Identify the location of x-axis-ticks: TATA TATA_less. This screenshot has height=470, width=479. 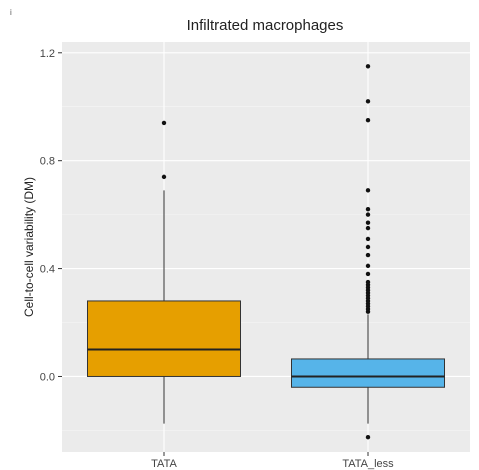
(272, 461).